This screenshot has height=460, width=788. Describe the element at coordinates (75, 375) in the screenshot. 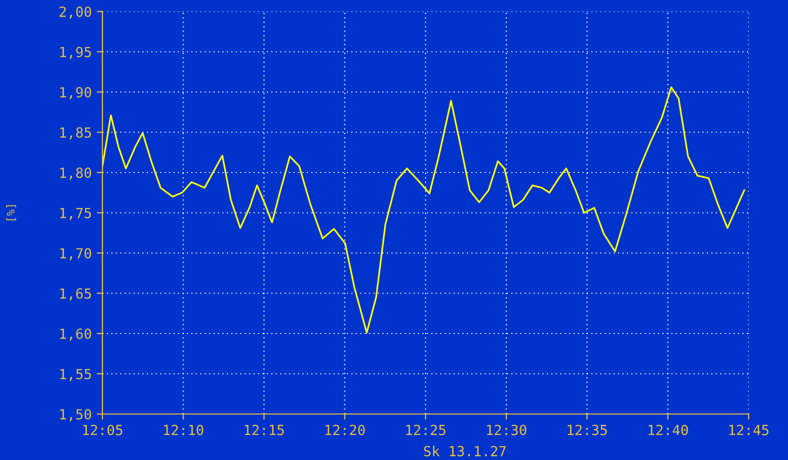

I see `y-tick-label: 1,55` at that location.